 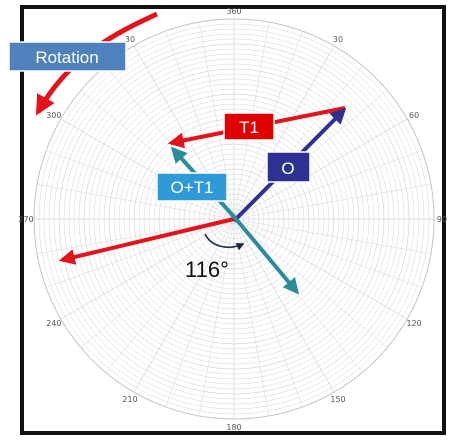 What do you see at coordinates (442, 219) in the screenshot?
I see `polar-tick-label: 90` at bounding box center [442, 219].